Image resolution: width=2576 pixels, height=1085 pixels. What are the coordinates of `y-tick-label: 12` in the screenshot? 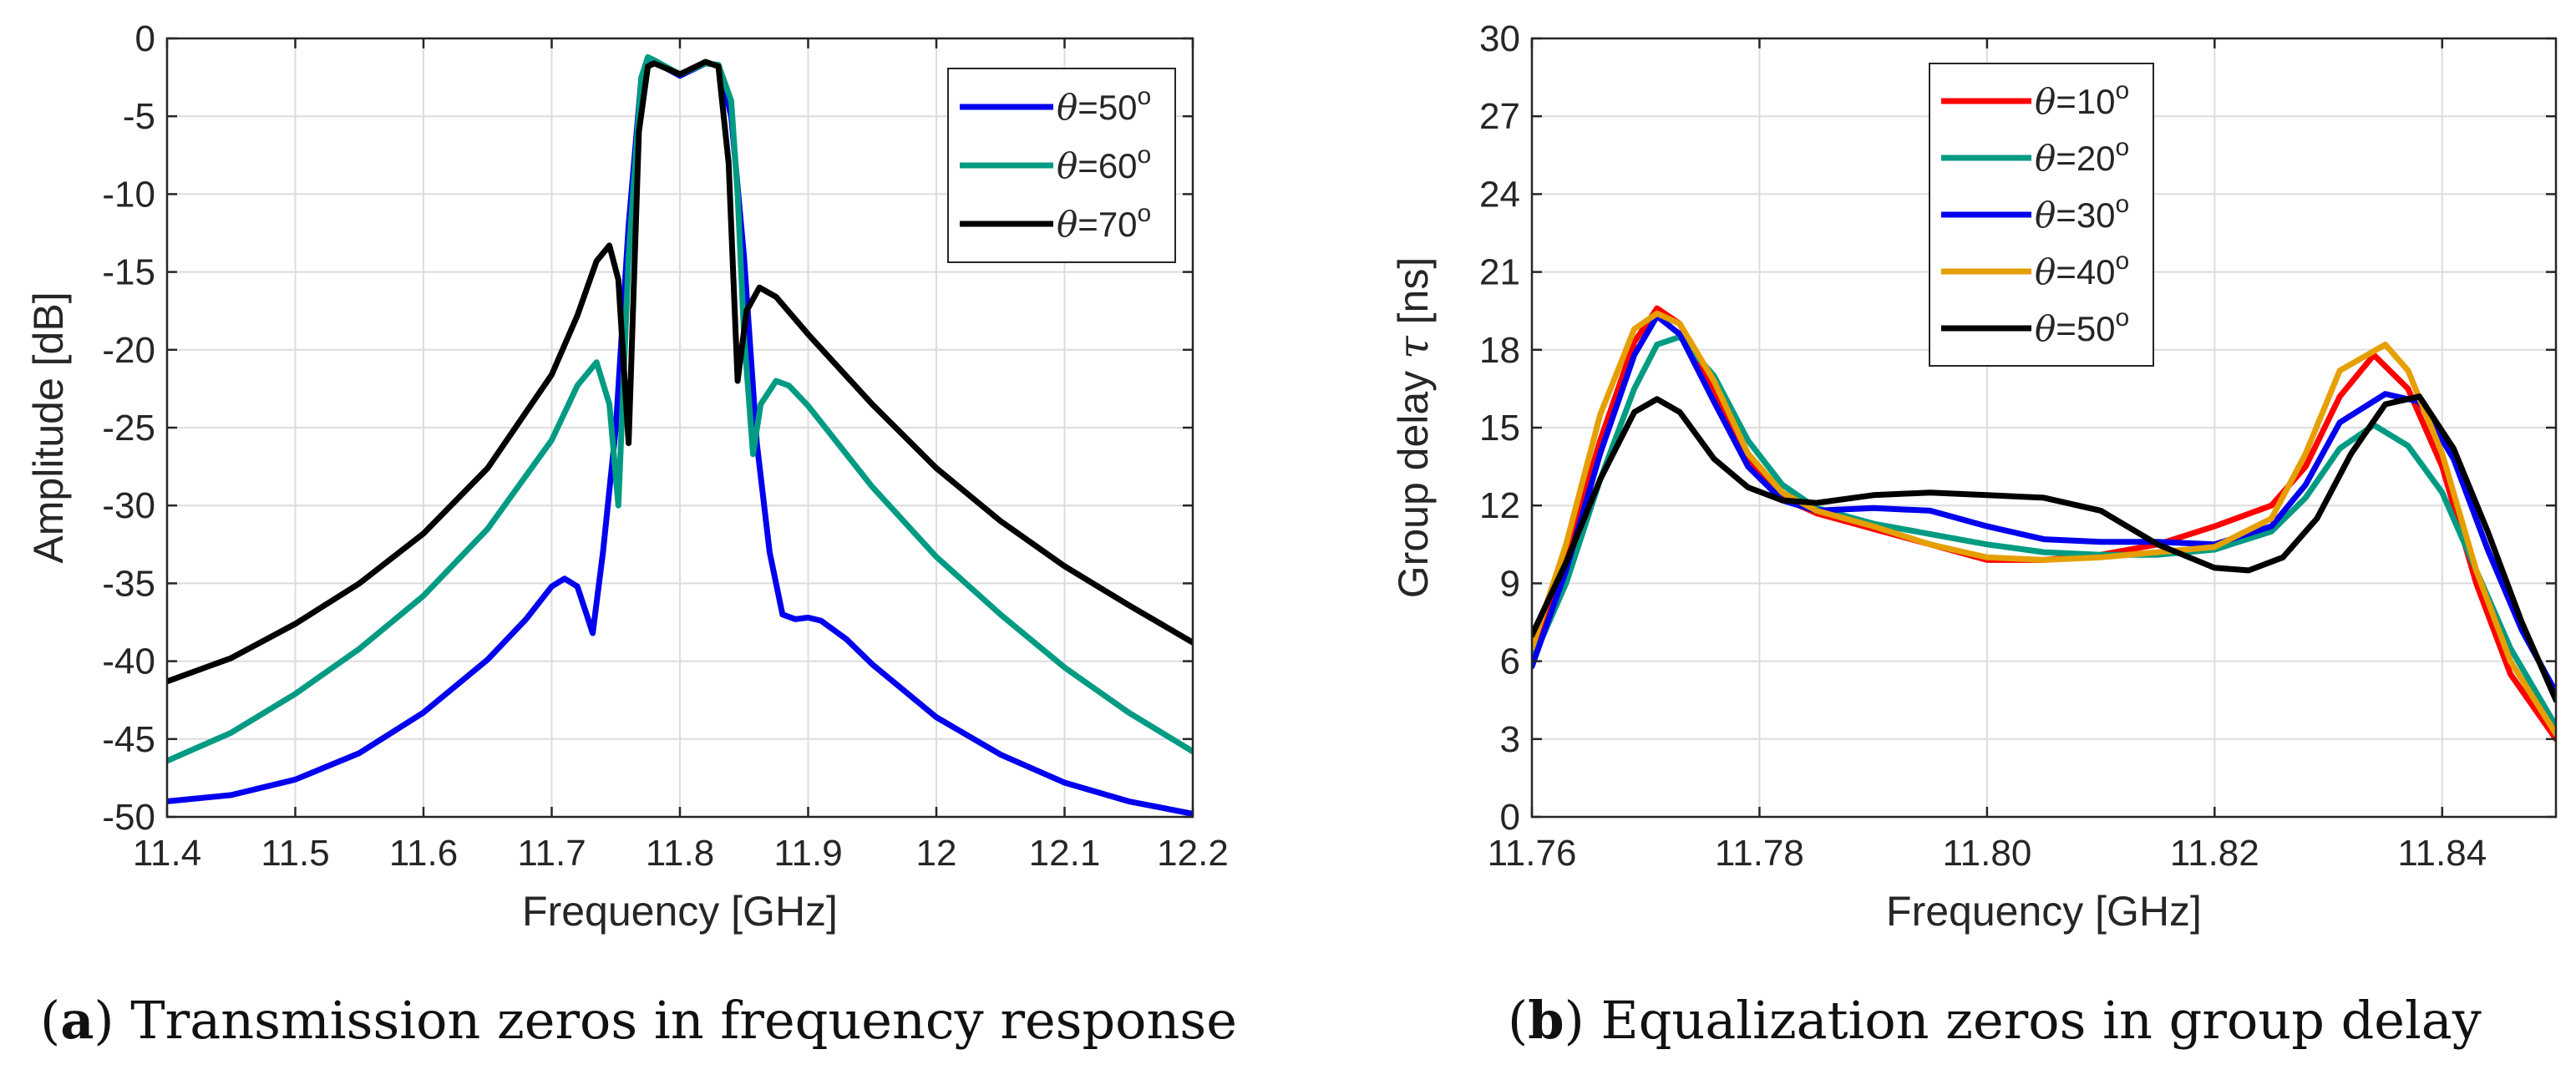 It's located at (1499, 505).